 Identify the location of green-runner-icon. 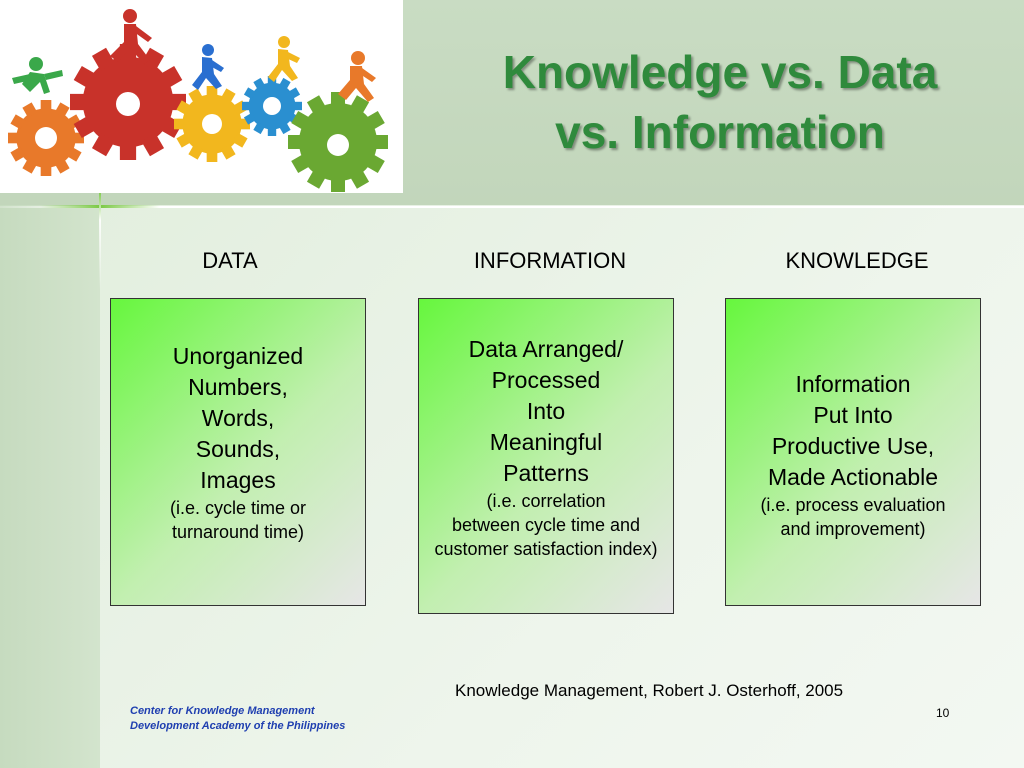
(37, 75).